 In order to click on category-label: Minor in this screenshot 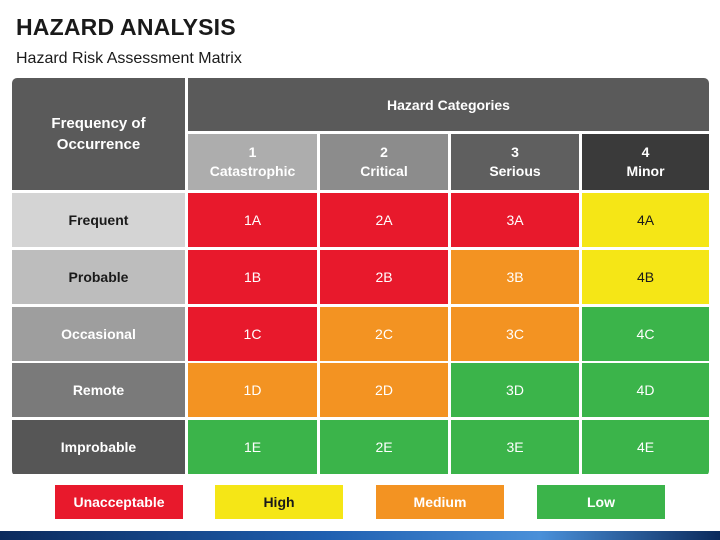, I will do `click(645, 171)`.